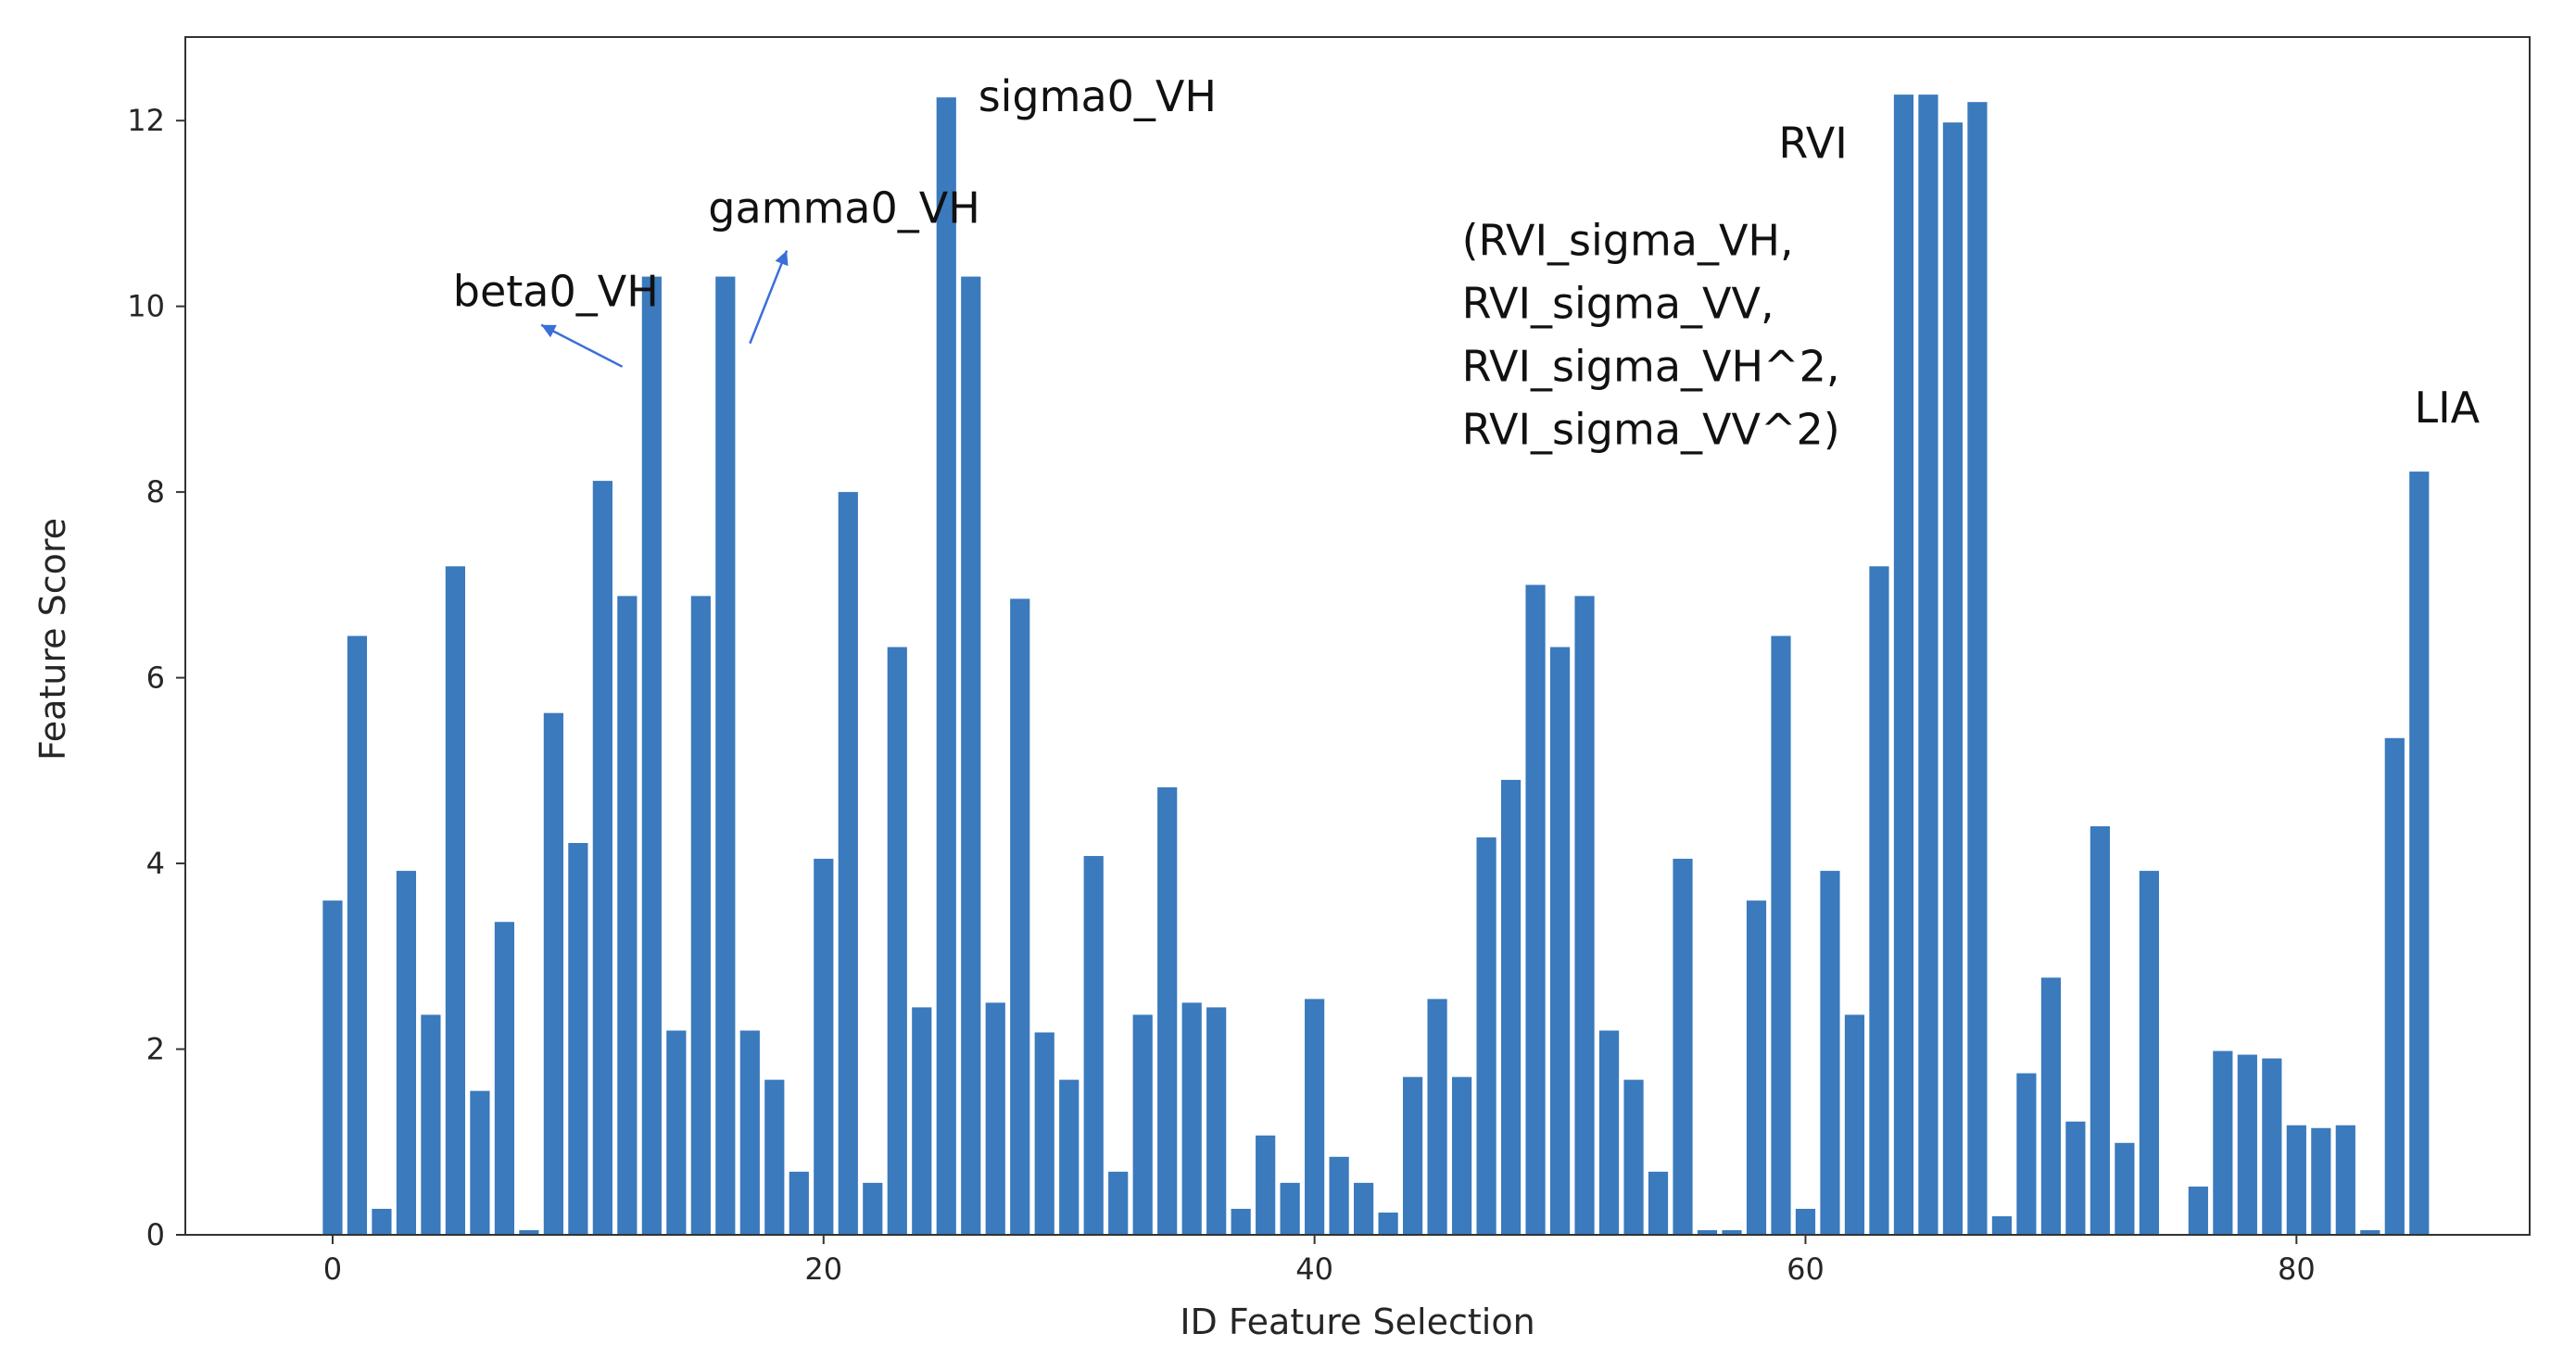 The height and width of the screenshot is (1371, 2576). I want to click on y-axis-title: Feature Score, so click(53, 639).